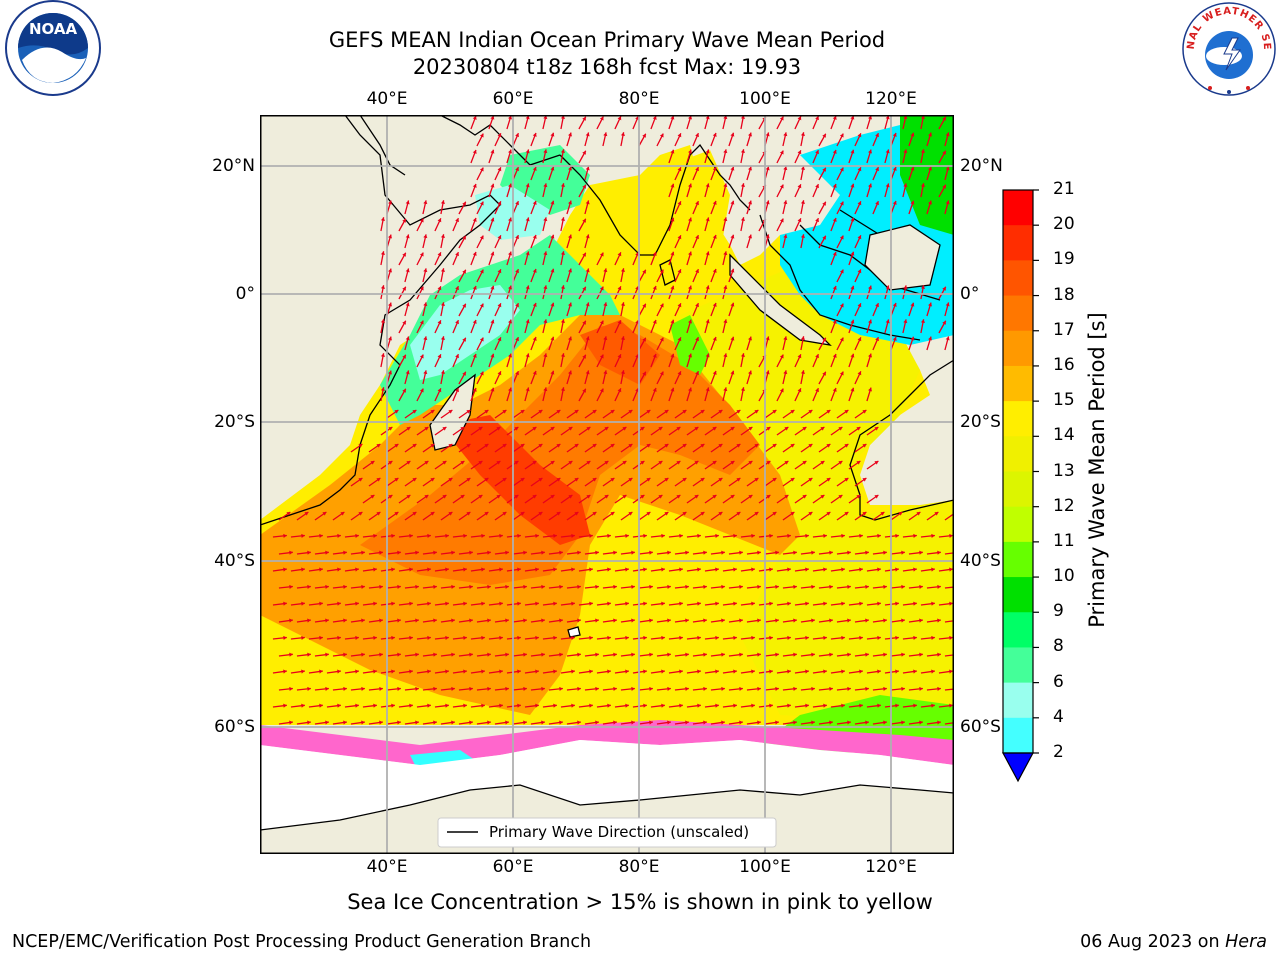 This screenshot has height=960, width=1280. What do you see at coordinates (980, 727) in the screenshot?
I see `lat-label-right-60s: 60°S` at bounding box center [980, 727].